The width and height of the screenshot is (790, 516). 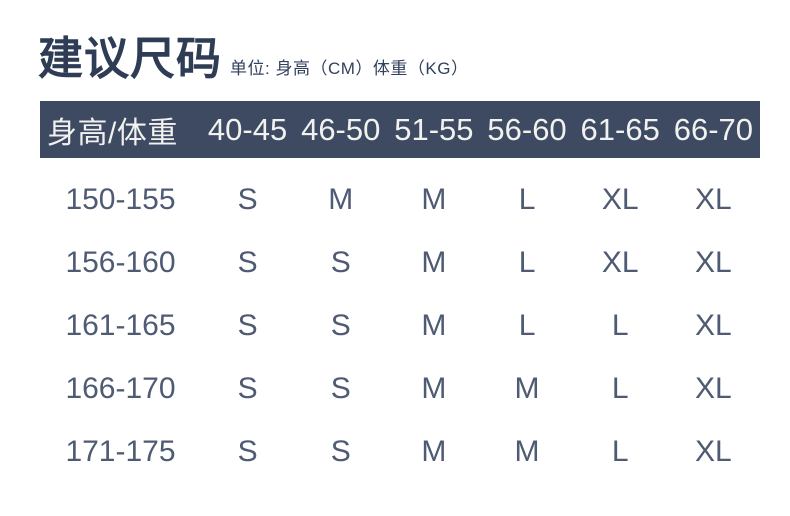 I want to click on col-header-weight-2: 46-50, so click(x=341, y=129).